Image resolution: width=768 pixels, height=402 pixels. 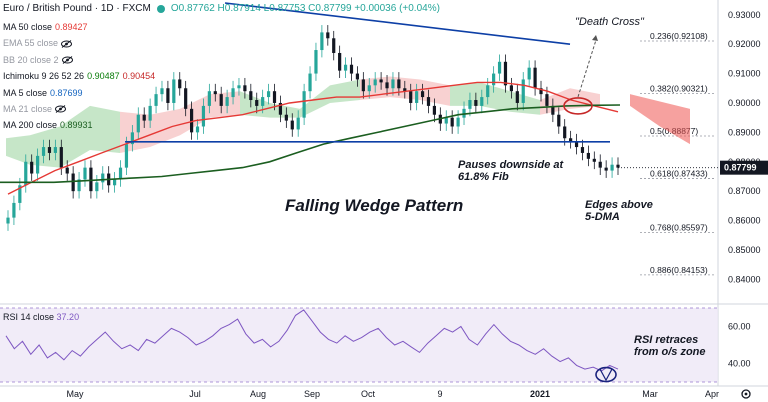 What do you see at coordinates (195, 394) in the screenshot?
I see `time-tick-label: Jul` at bounding box center [195, 394].